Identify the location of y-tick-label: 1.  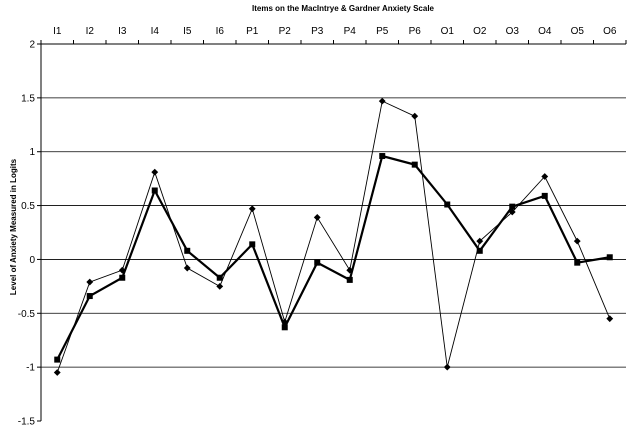
(32, 152).